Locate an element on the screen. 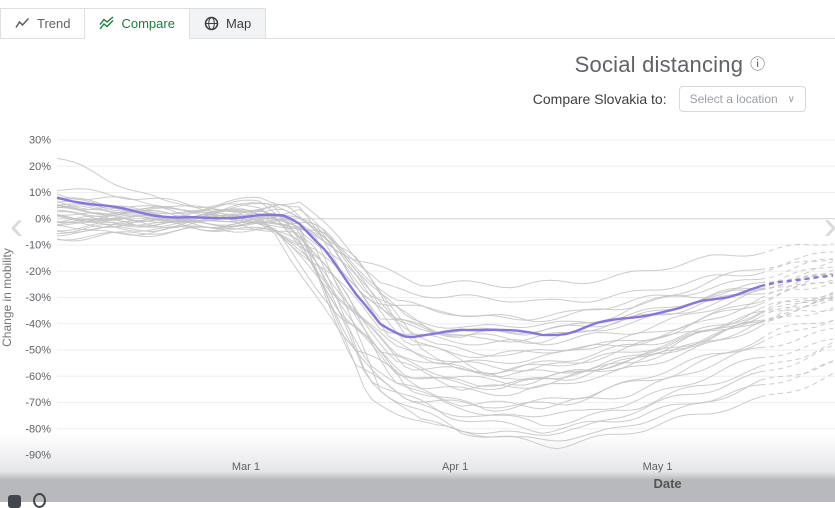 This screenshot has height=508, width=835. tab-map: Map is located at coordinates (228, 23).